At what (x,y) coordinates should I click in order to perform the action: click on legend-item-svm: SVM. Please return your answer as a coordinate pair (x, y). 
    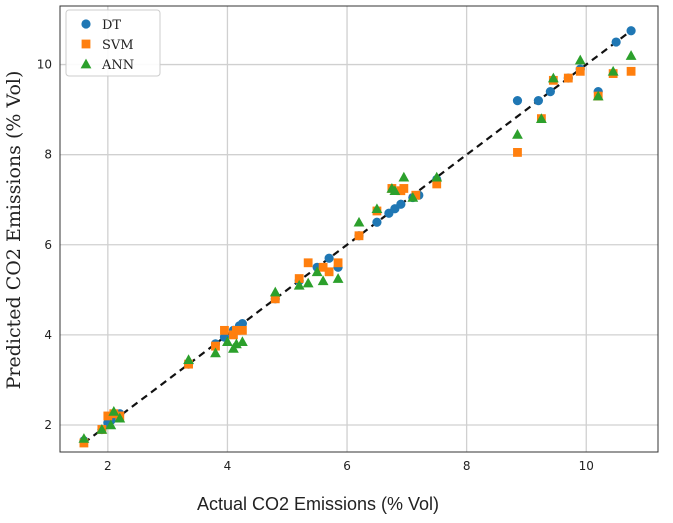
    Looking at the image, I should click on (107, 45).